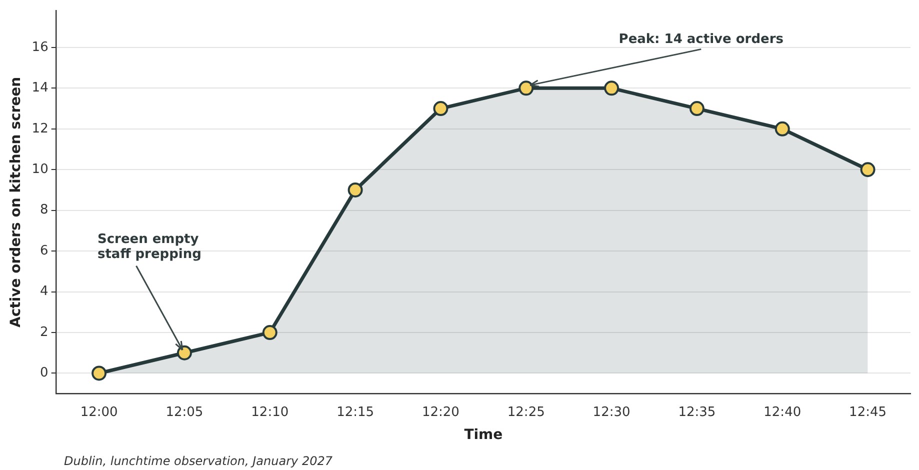 This screenshot has height=470, width=919. I want to click on y-tick-label: 6, so click(44, 250).